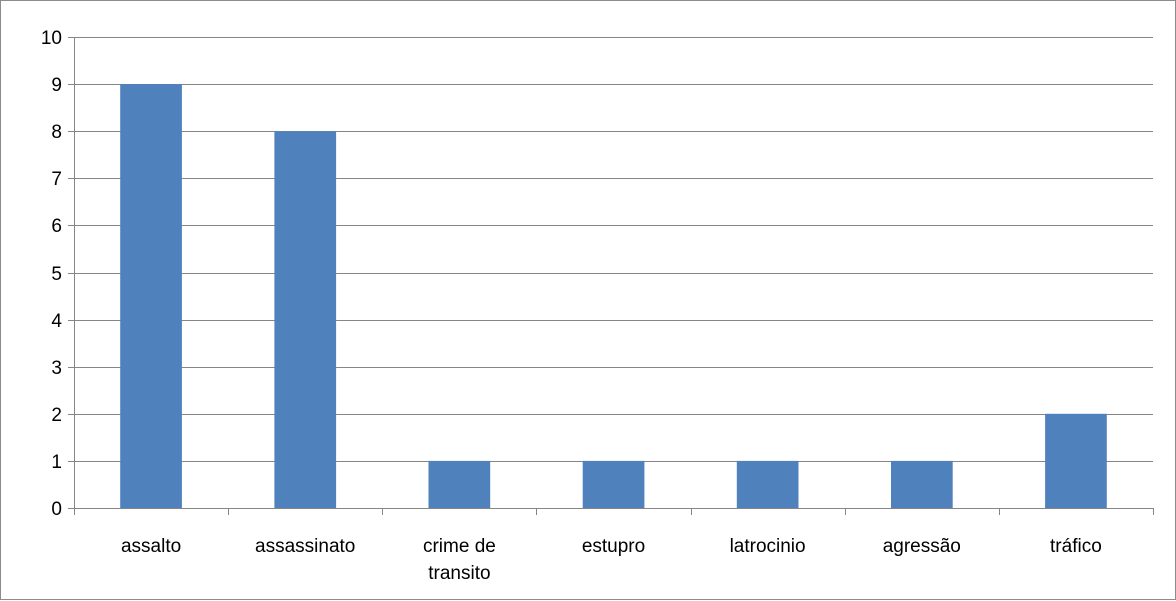 The image size is (1176, 601). I want to click on y-tick-label: 5, so click(56, 274).